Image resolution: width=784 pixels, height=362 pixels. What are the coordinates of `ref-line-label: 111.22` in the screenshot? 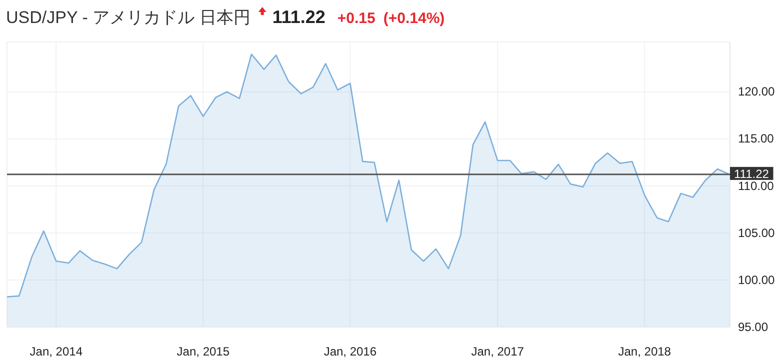 It's located at (752, 173).